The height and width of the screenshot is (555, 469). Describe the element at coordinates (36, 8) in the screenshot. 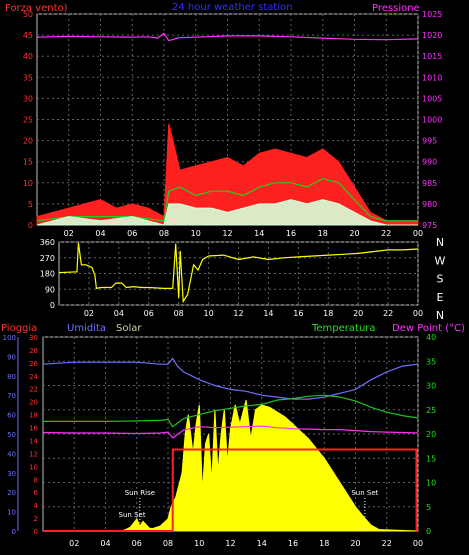

I see `wind-axis-title: Forza vento)` at that location.